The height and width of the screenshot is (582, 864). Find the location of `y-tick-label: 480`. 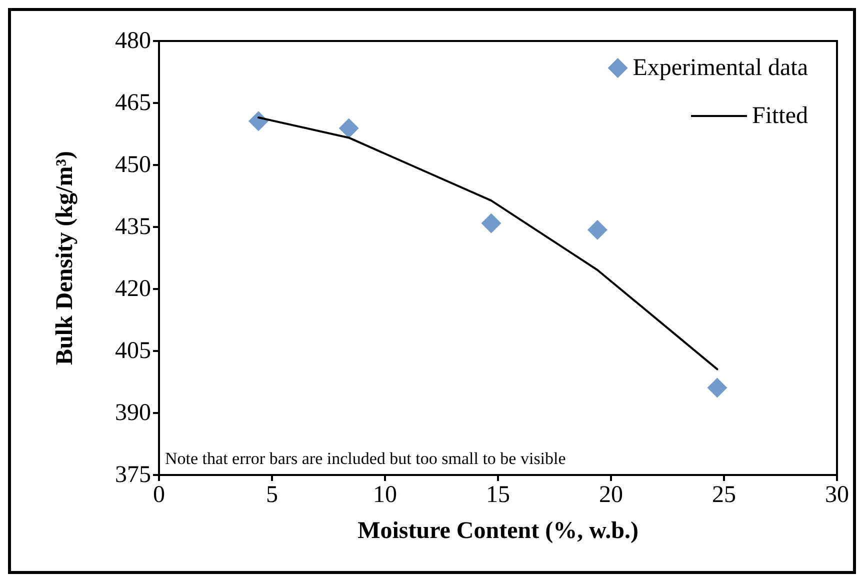

y-tick-label: 480 is located at coordinates (133, 41).